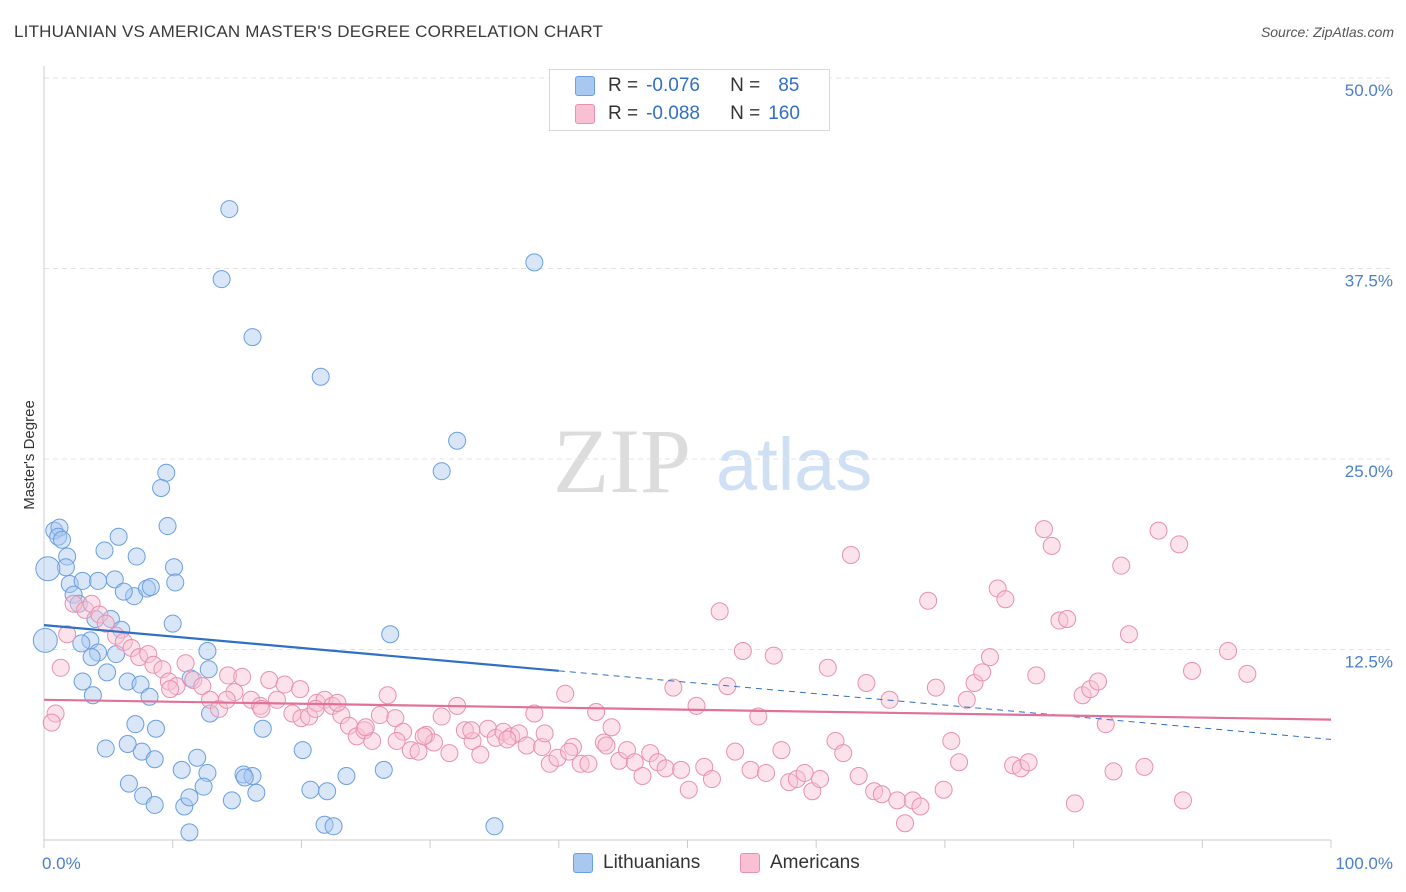 The width and height of the screenshot is (1406, 892). What do you see at coordinates (623, 85) in the screenshot?
I see `r-label: R =` at bounding box center [623, 85].